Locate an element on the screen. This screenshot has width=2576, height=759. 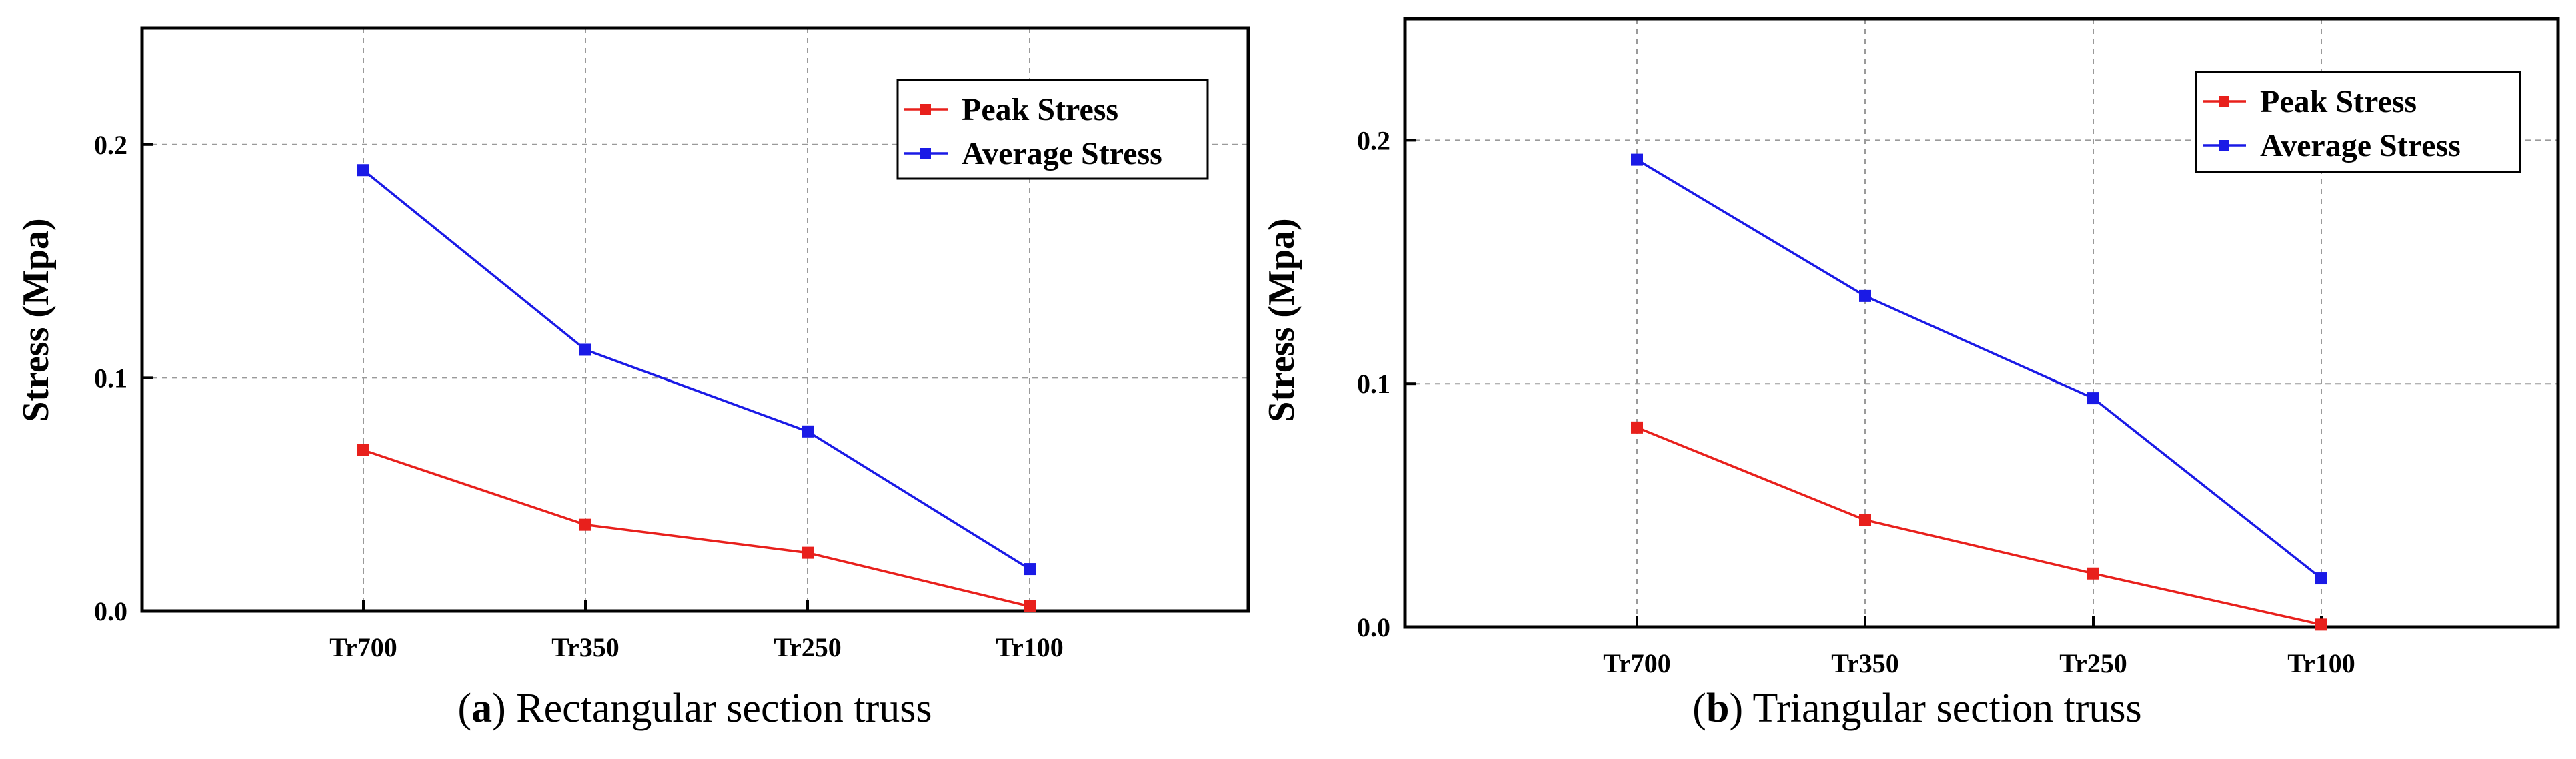
caption-text: Rectangular section truss is located at coordinates (724, 708).